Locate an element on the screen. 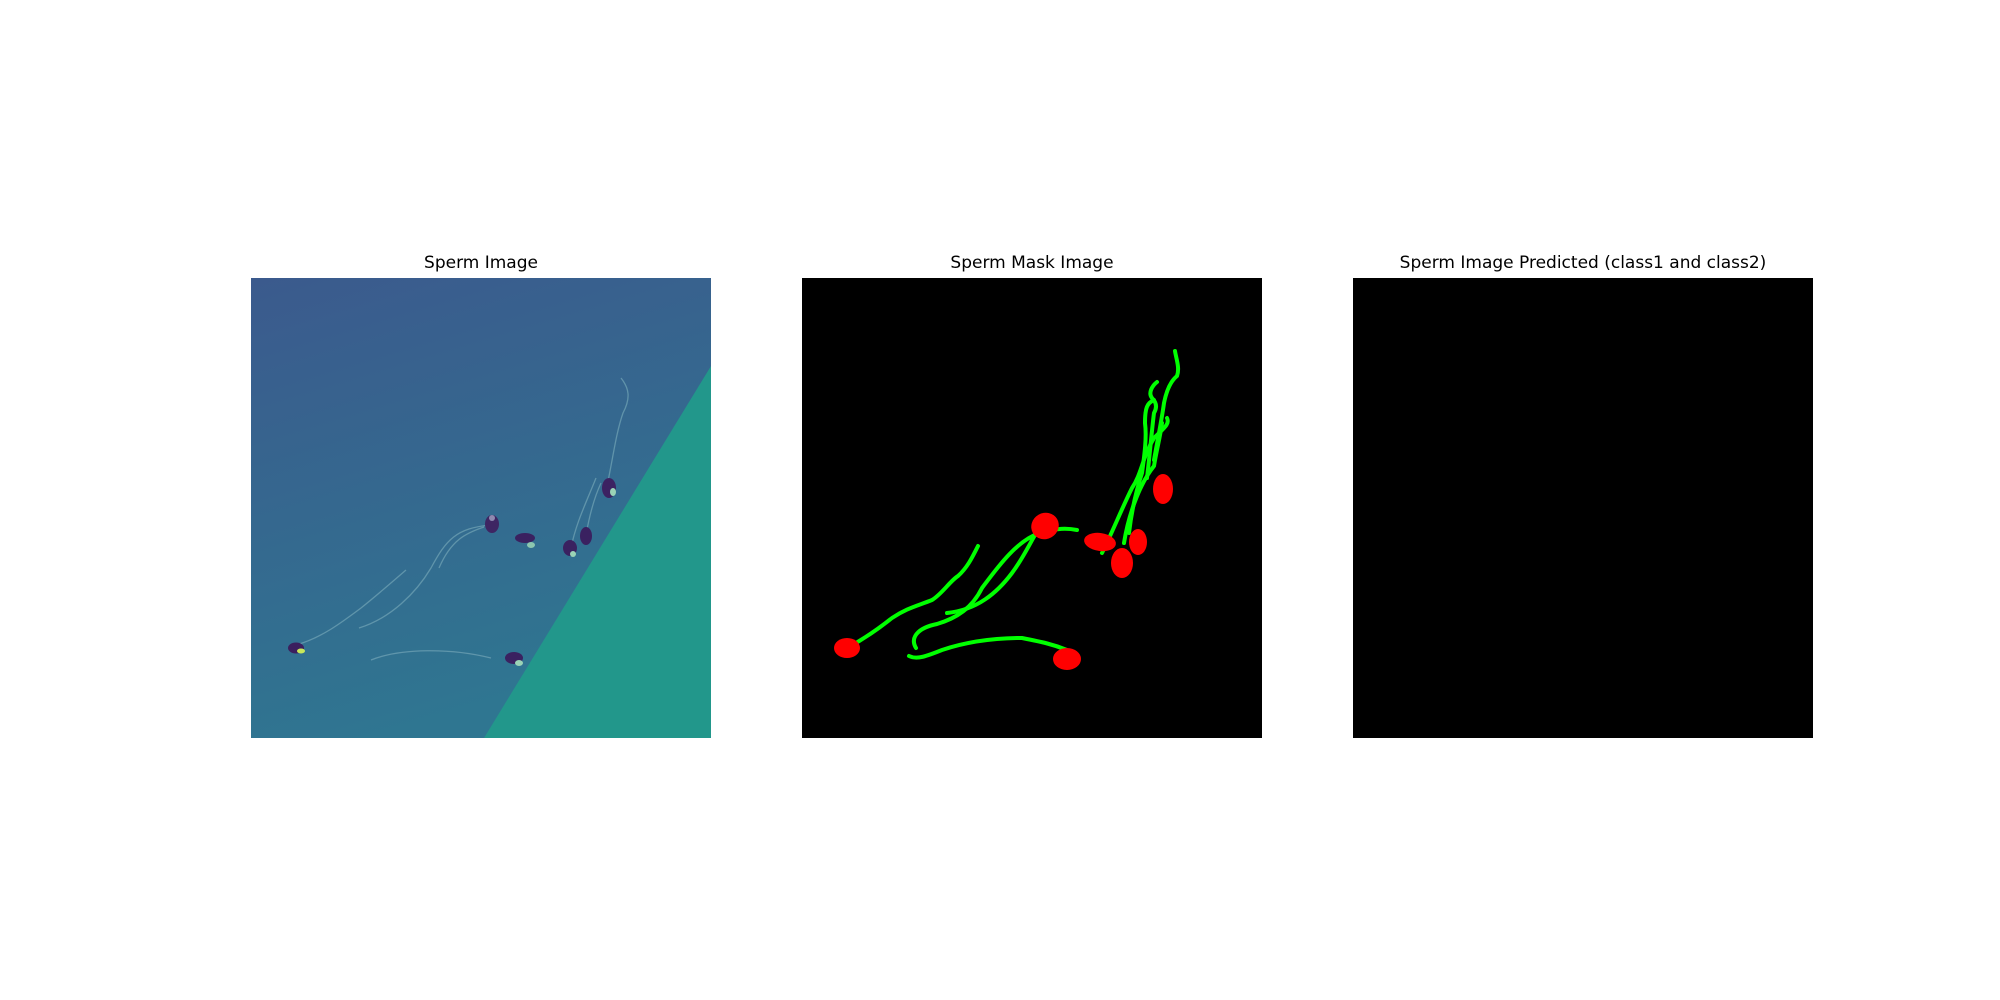 This screenshot has width=2000, height=1000. prediction-background is located at coordinates (1583, 508).